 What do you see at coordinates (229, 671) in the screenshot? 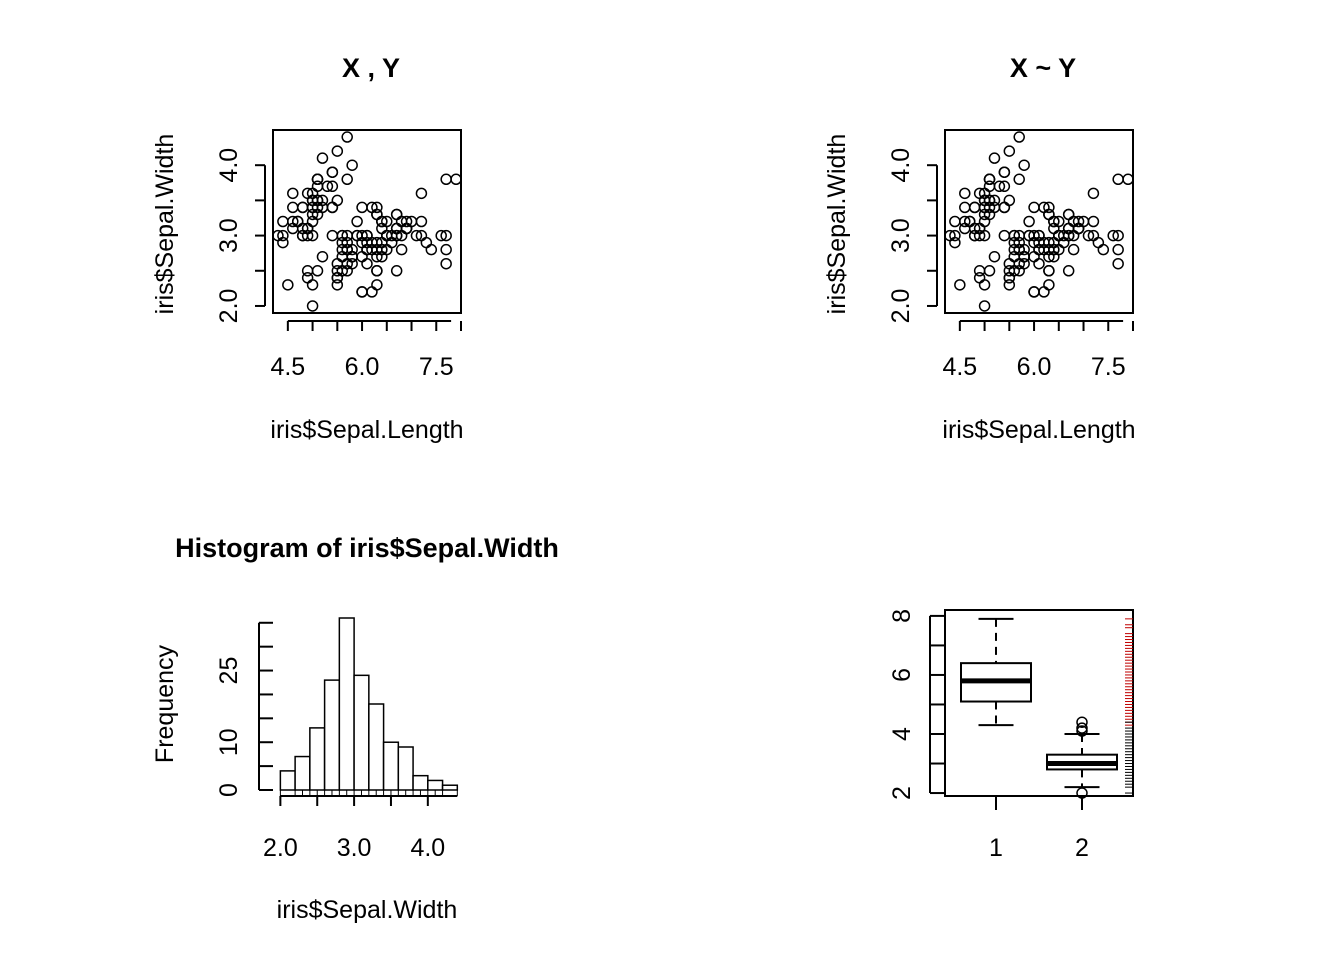
I see `histogram-y-tick-label: 25` at bounding box center [229, 671].